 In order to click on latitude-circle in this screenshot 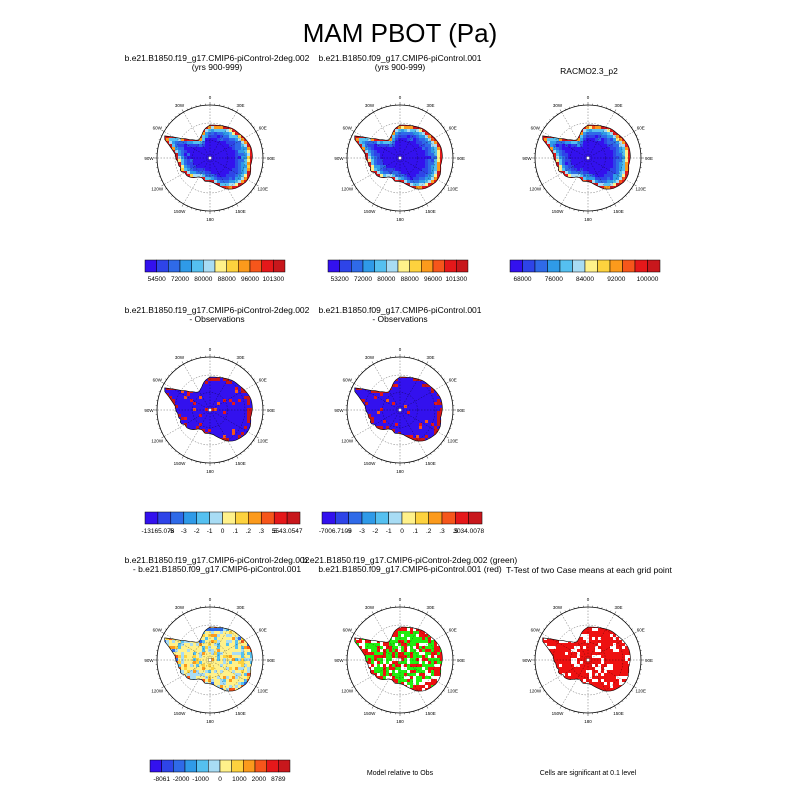, I will do `click(400, 410)`.